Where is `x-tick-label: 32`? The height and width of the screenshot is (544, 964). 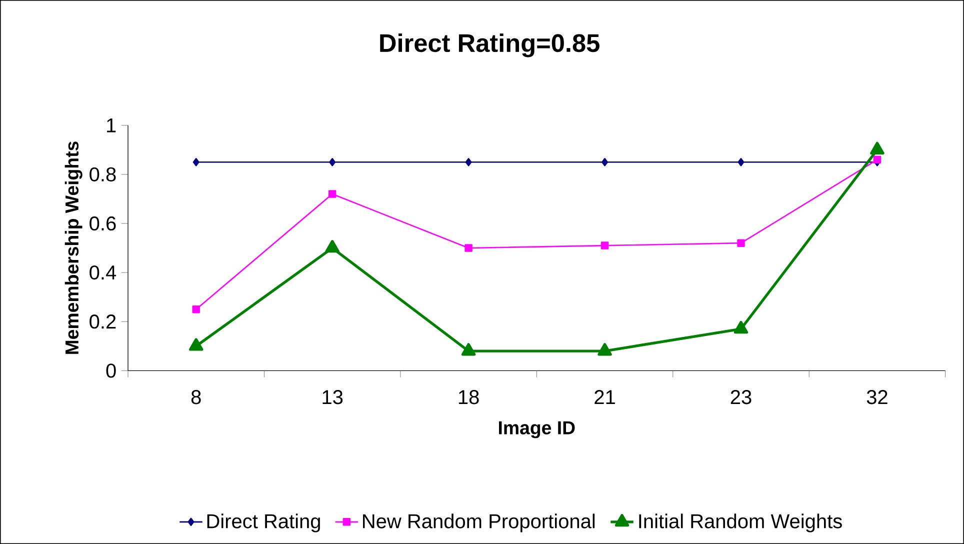 x-tick-label: 32 is located at coordinates (877, 397).